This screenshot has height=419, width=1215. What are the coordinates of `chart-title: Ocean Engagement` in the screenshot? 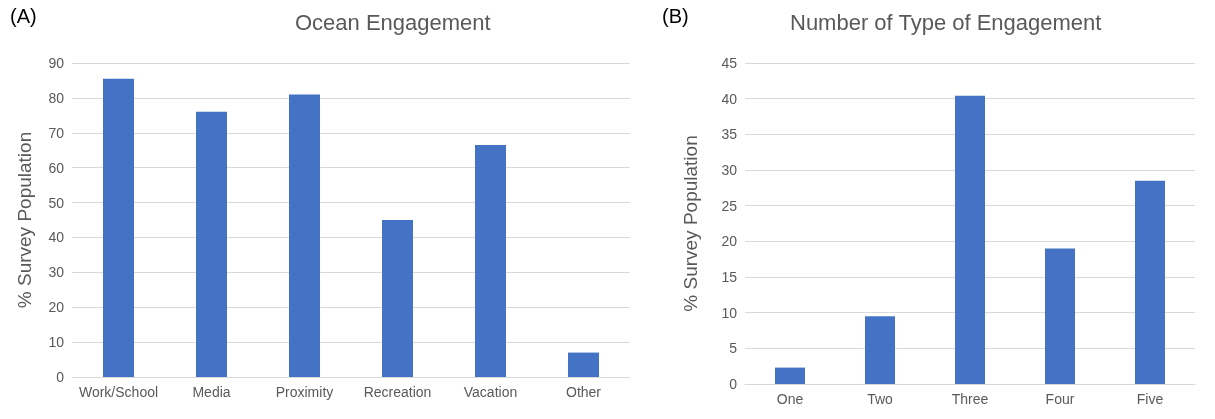 It's located at (393, 22).